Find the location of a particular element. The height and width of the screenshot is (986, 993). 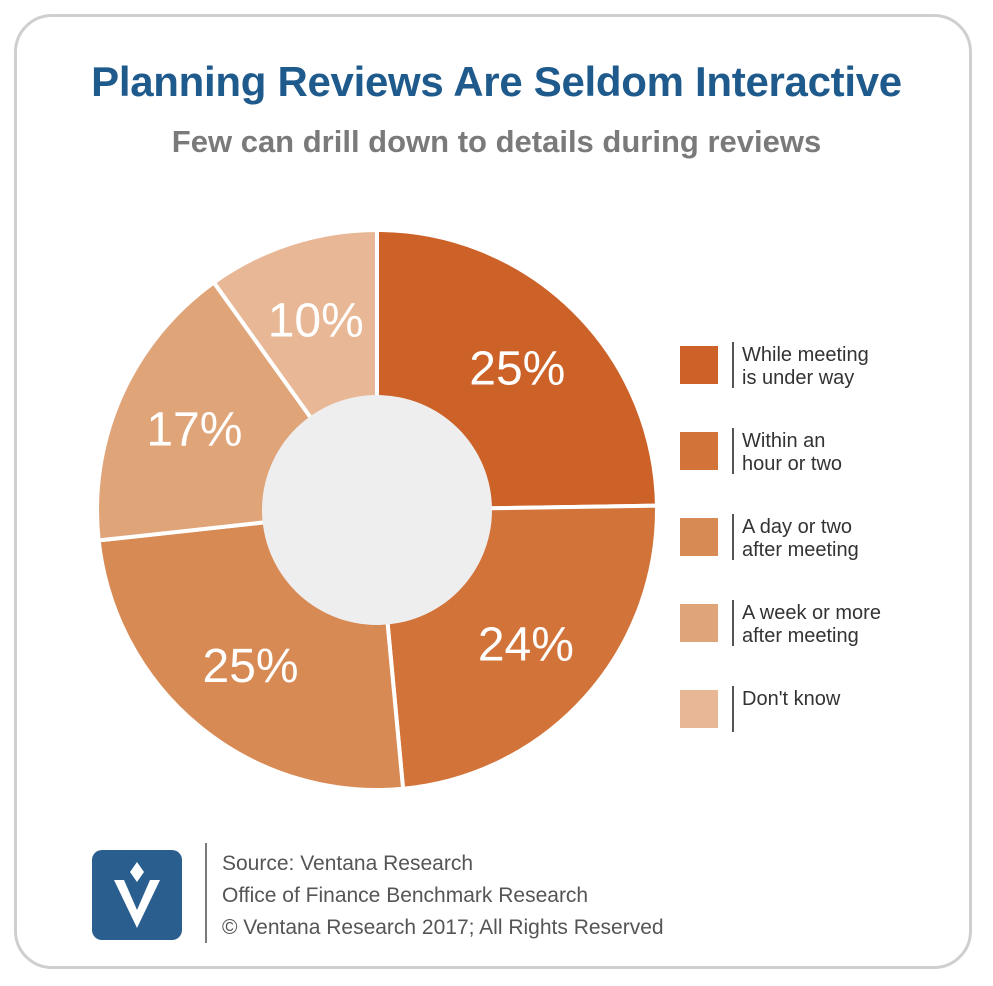

legend-item: Within an hour or two is located at coordinates (830, 455).